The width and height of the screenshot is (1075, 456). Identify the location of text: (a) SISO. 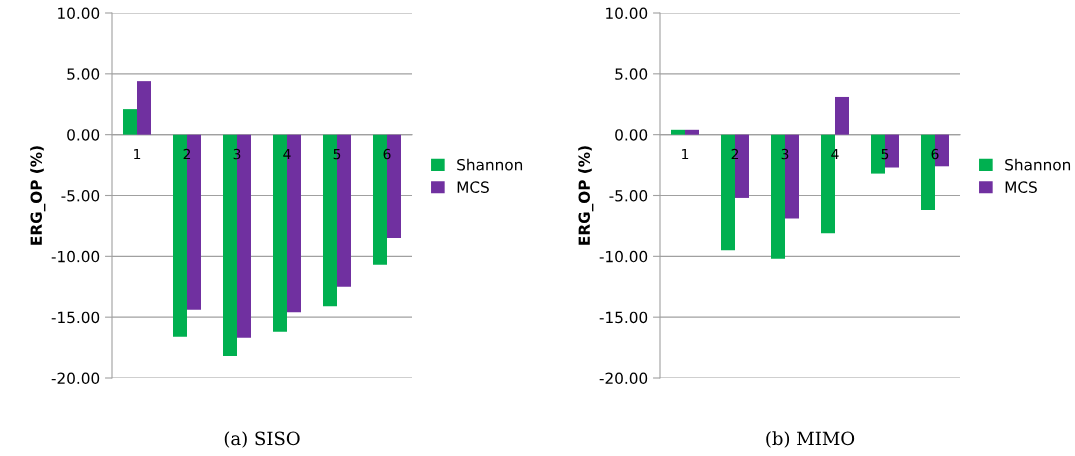
(262, 439).